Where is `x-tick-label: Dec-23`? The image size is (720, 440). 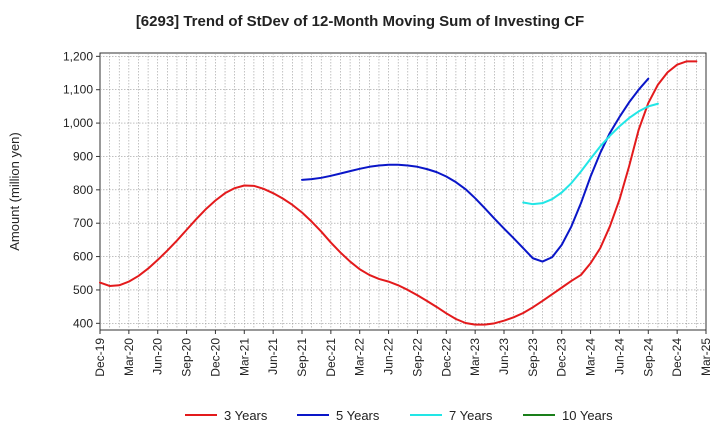
x-tick-label: Dec-23 is located at coordinates (562, 357).